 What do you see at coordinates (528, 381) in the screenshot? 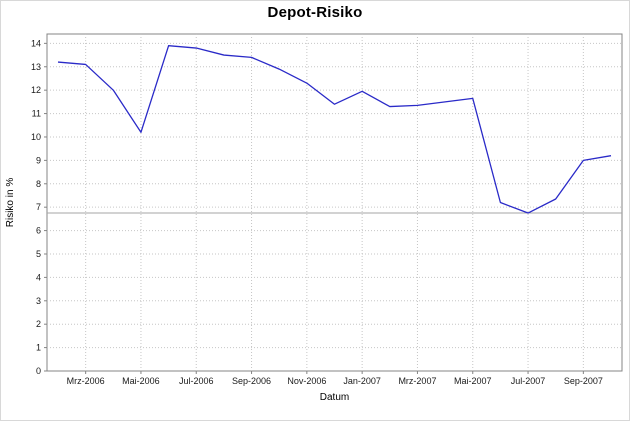
I see `x-tick-label: Jul-2007` at bounding box center [528, 381].